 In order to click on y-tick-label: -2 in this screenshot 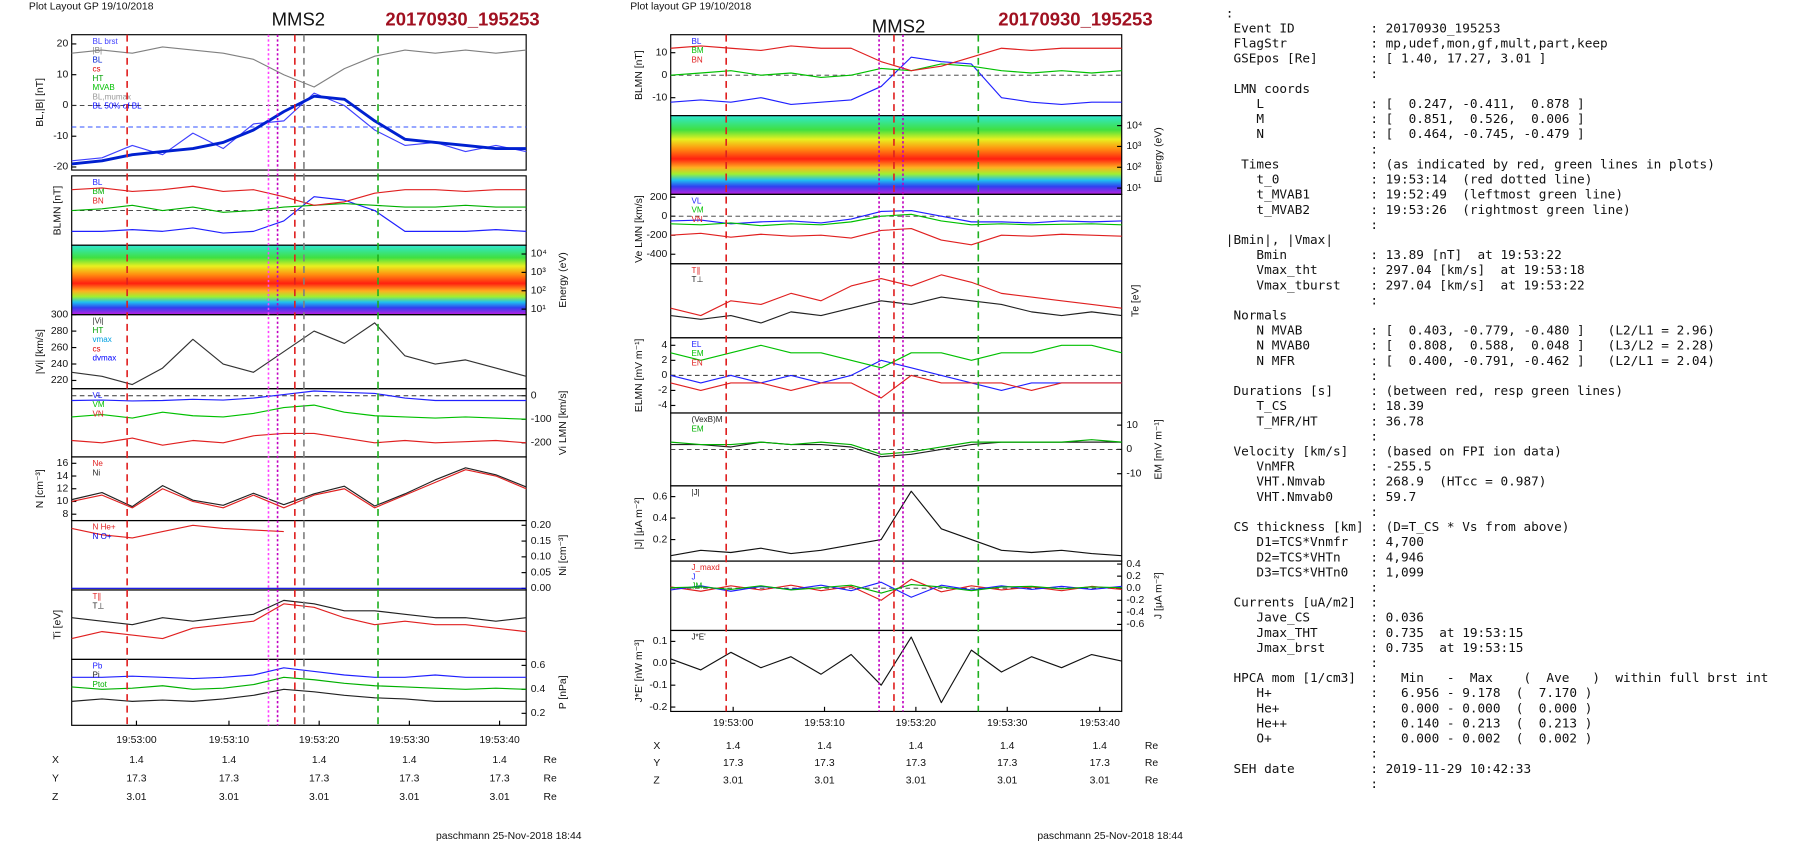, I will do `click(662, 390)`.